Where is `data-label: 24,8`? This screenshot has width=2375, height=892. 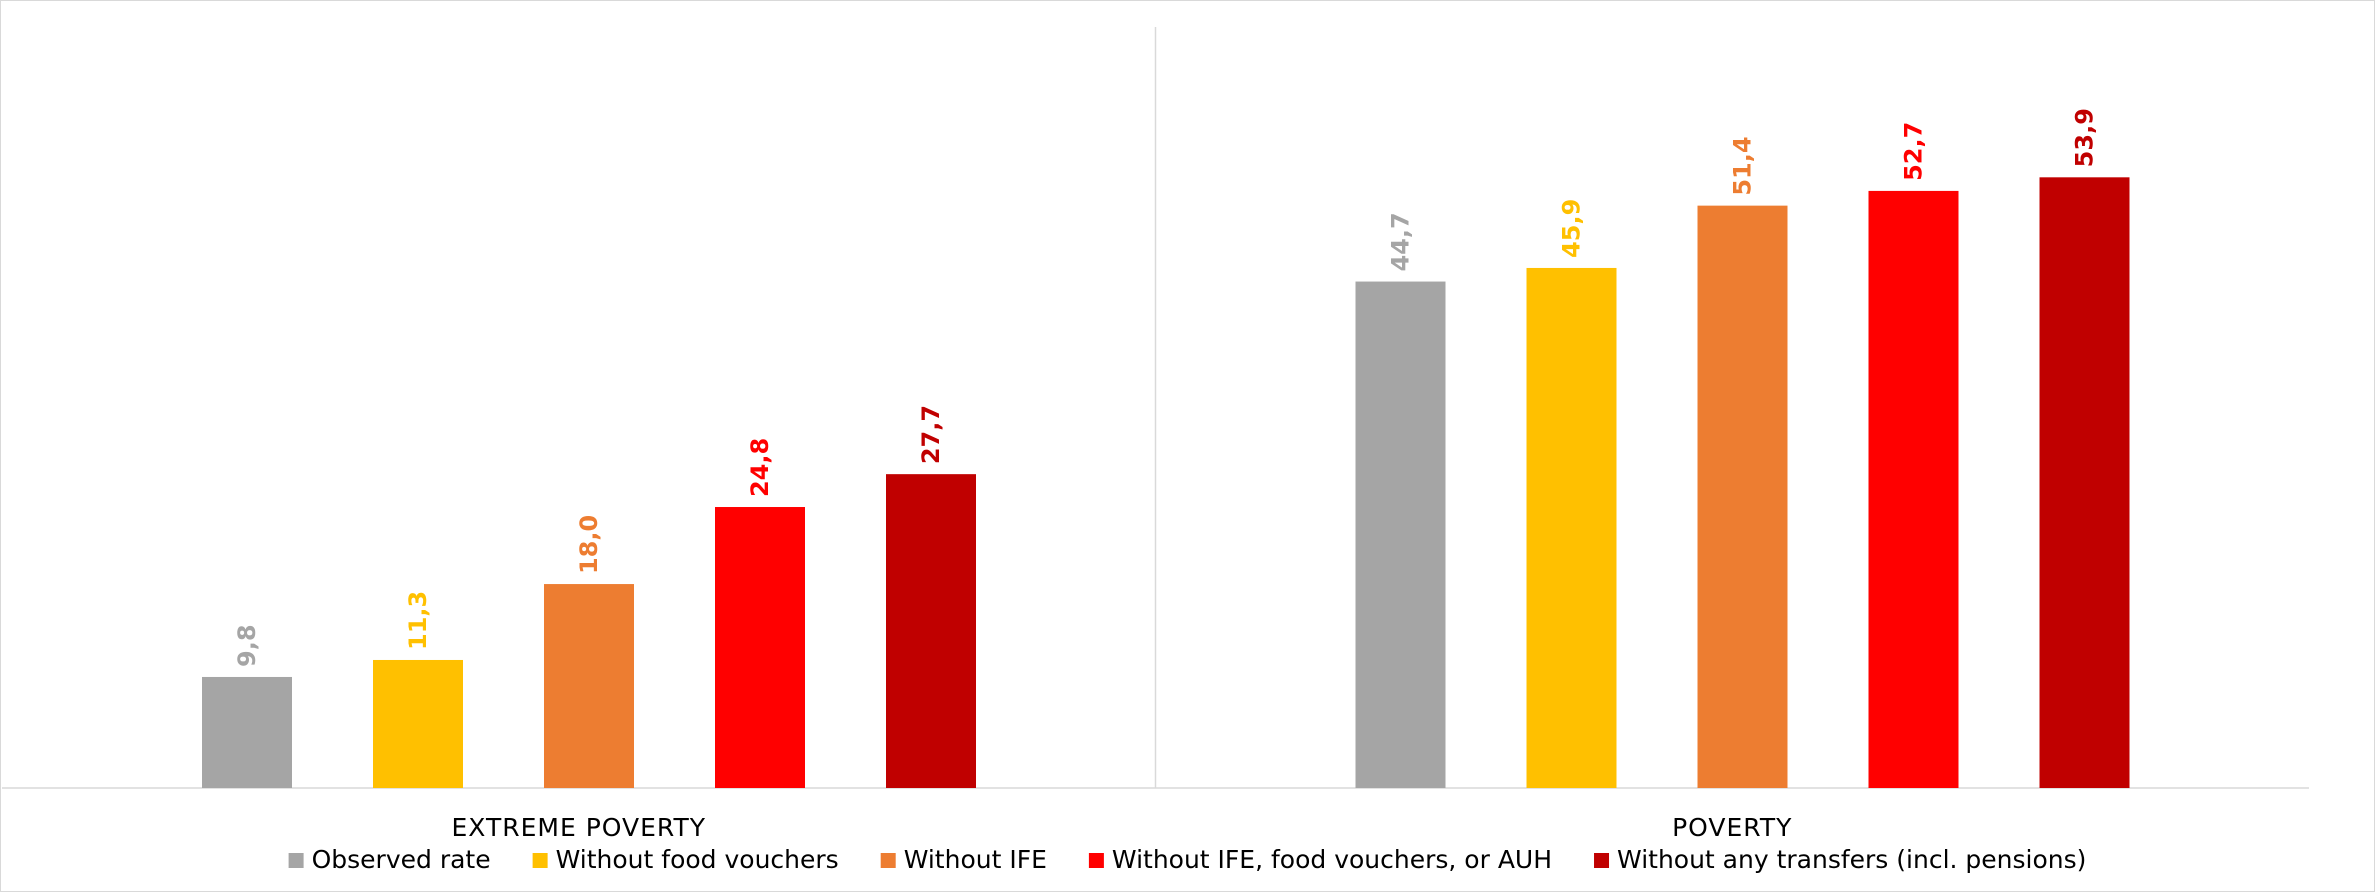 data-label: 24,8 is located at coordinates (760, 467).